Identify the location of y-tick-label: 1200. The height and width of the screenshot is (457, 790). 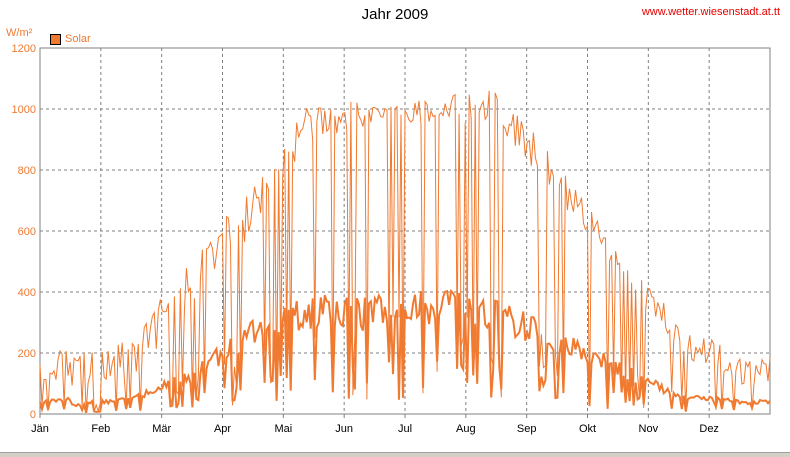
(24, 49).